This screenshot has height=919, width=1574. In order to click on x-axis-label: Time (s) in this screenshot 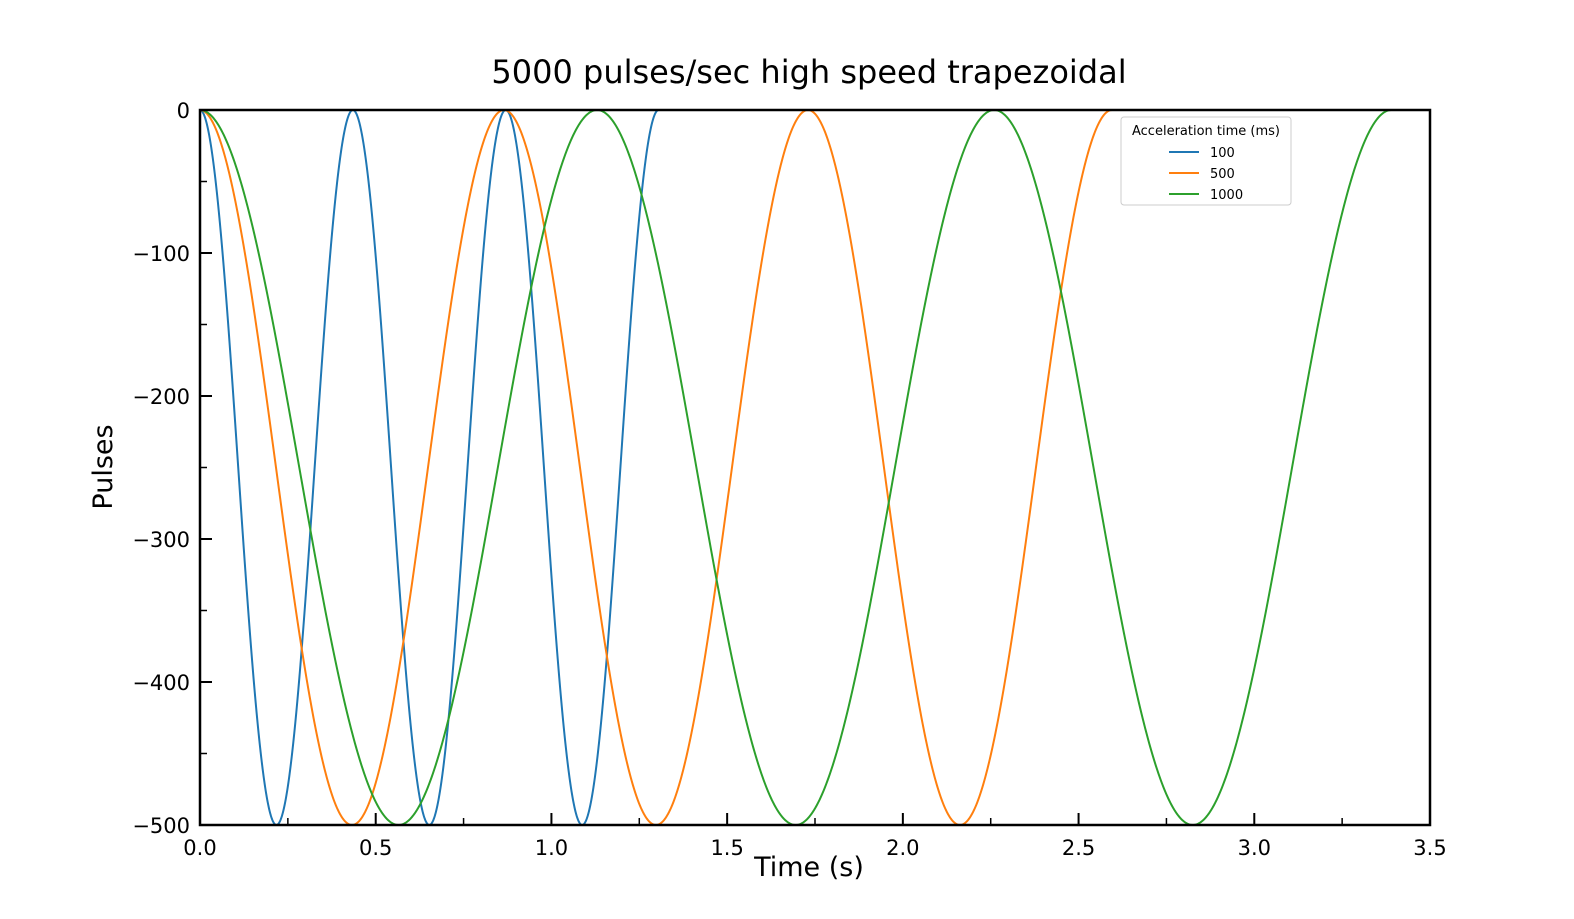, I will do `click(808, 867)`.